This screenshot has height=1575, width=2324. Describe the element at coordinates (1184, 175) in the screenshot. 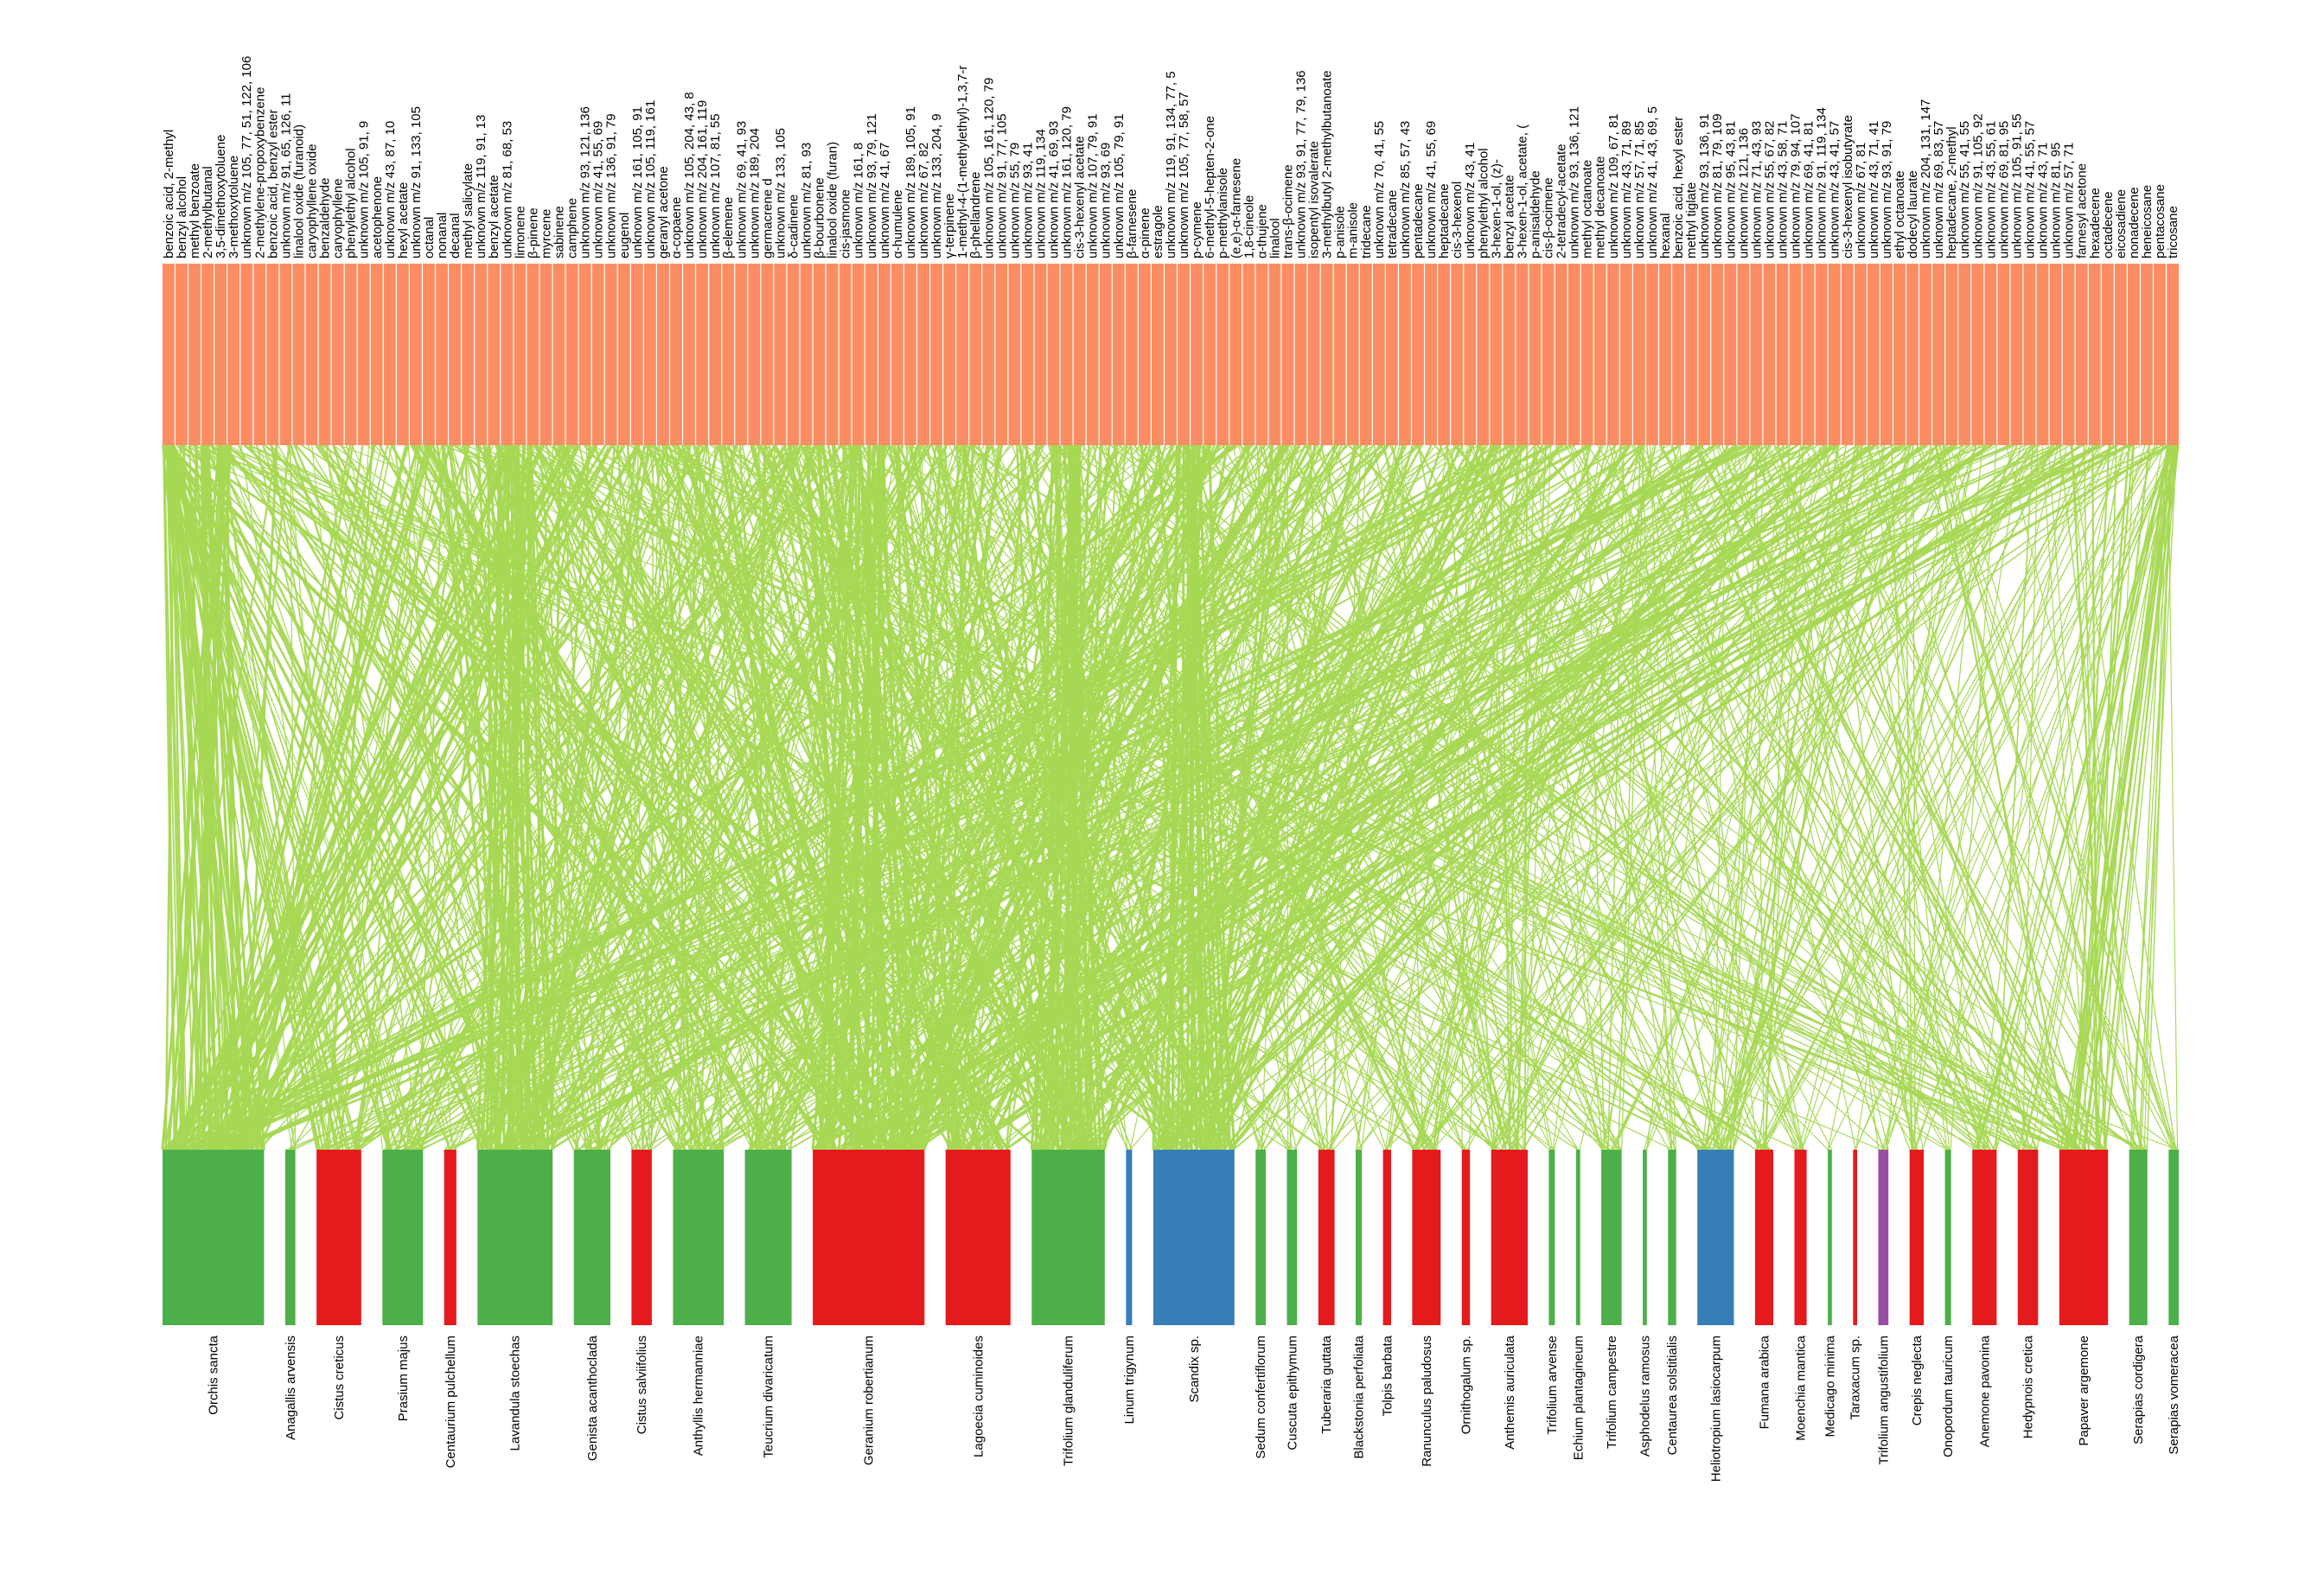

I see `compound-label: unknown m/z 105, 77, 58, 57` at that location.